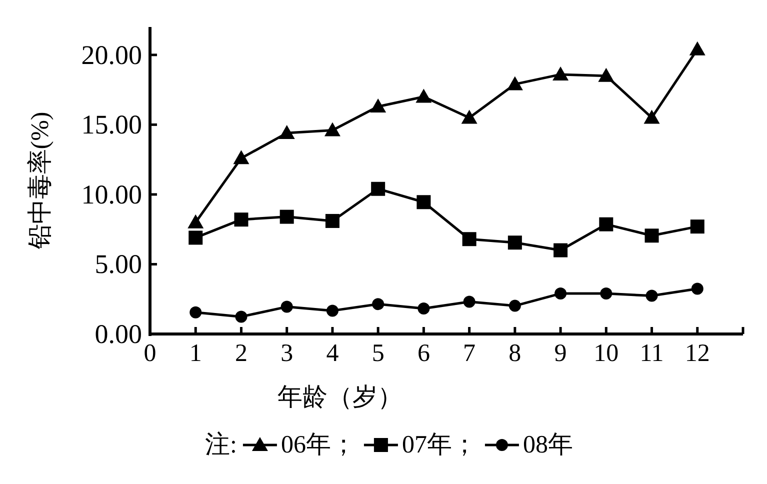  What do you see at coordinates (111, 194) in the screenshot?
I see `y-tick-label: 10.00` at bounding box center [111, 194].